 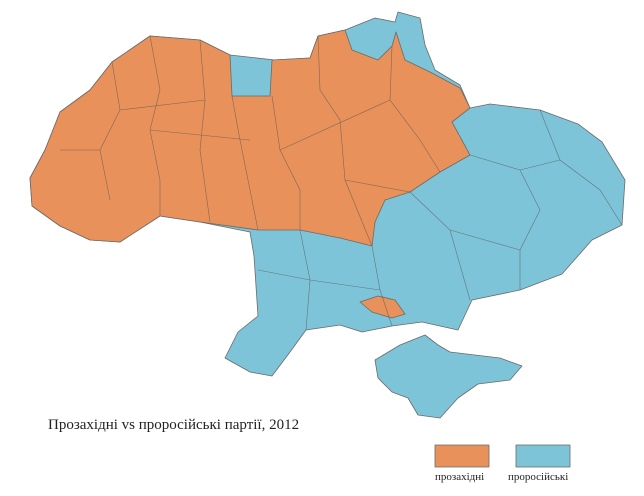 I want to click on crimea, so click(x=448, y=376).